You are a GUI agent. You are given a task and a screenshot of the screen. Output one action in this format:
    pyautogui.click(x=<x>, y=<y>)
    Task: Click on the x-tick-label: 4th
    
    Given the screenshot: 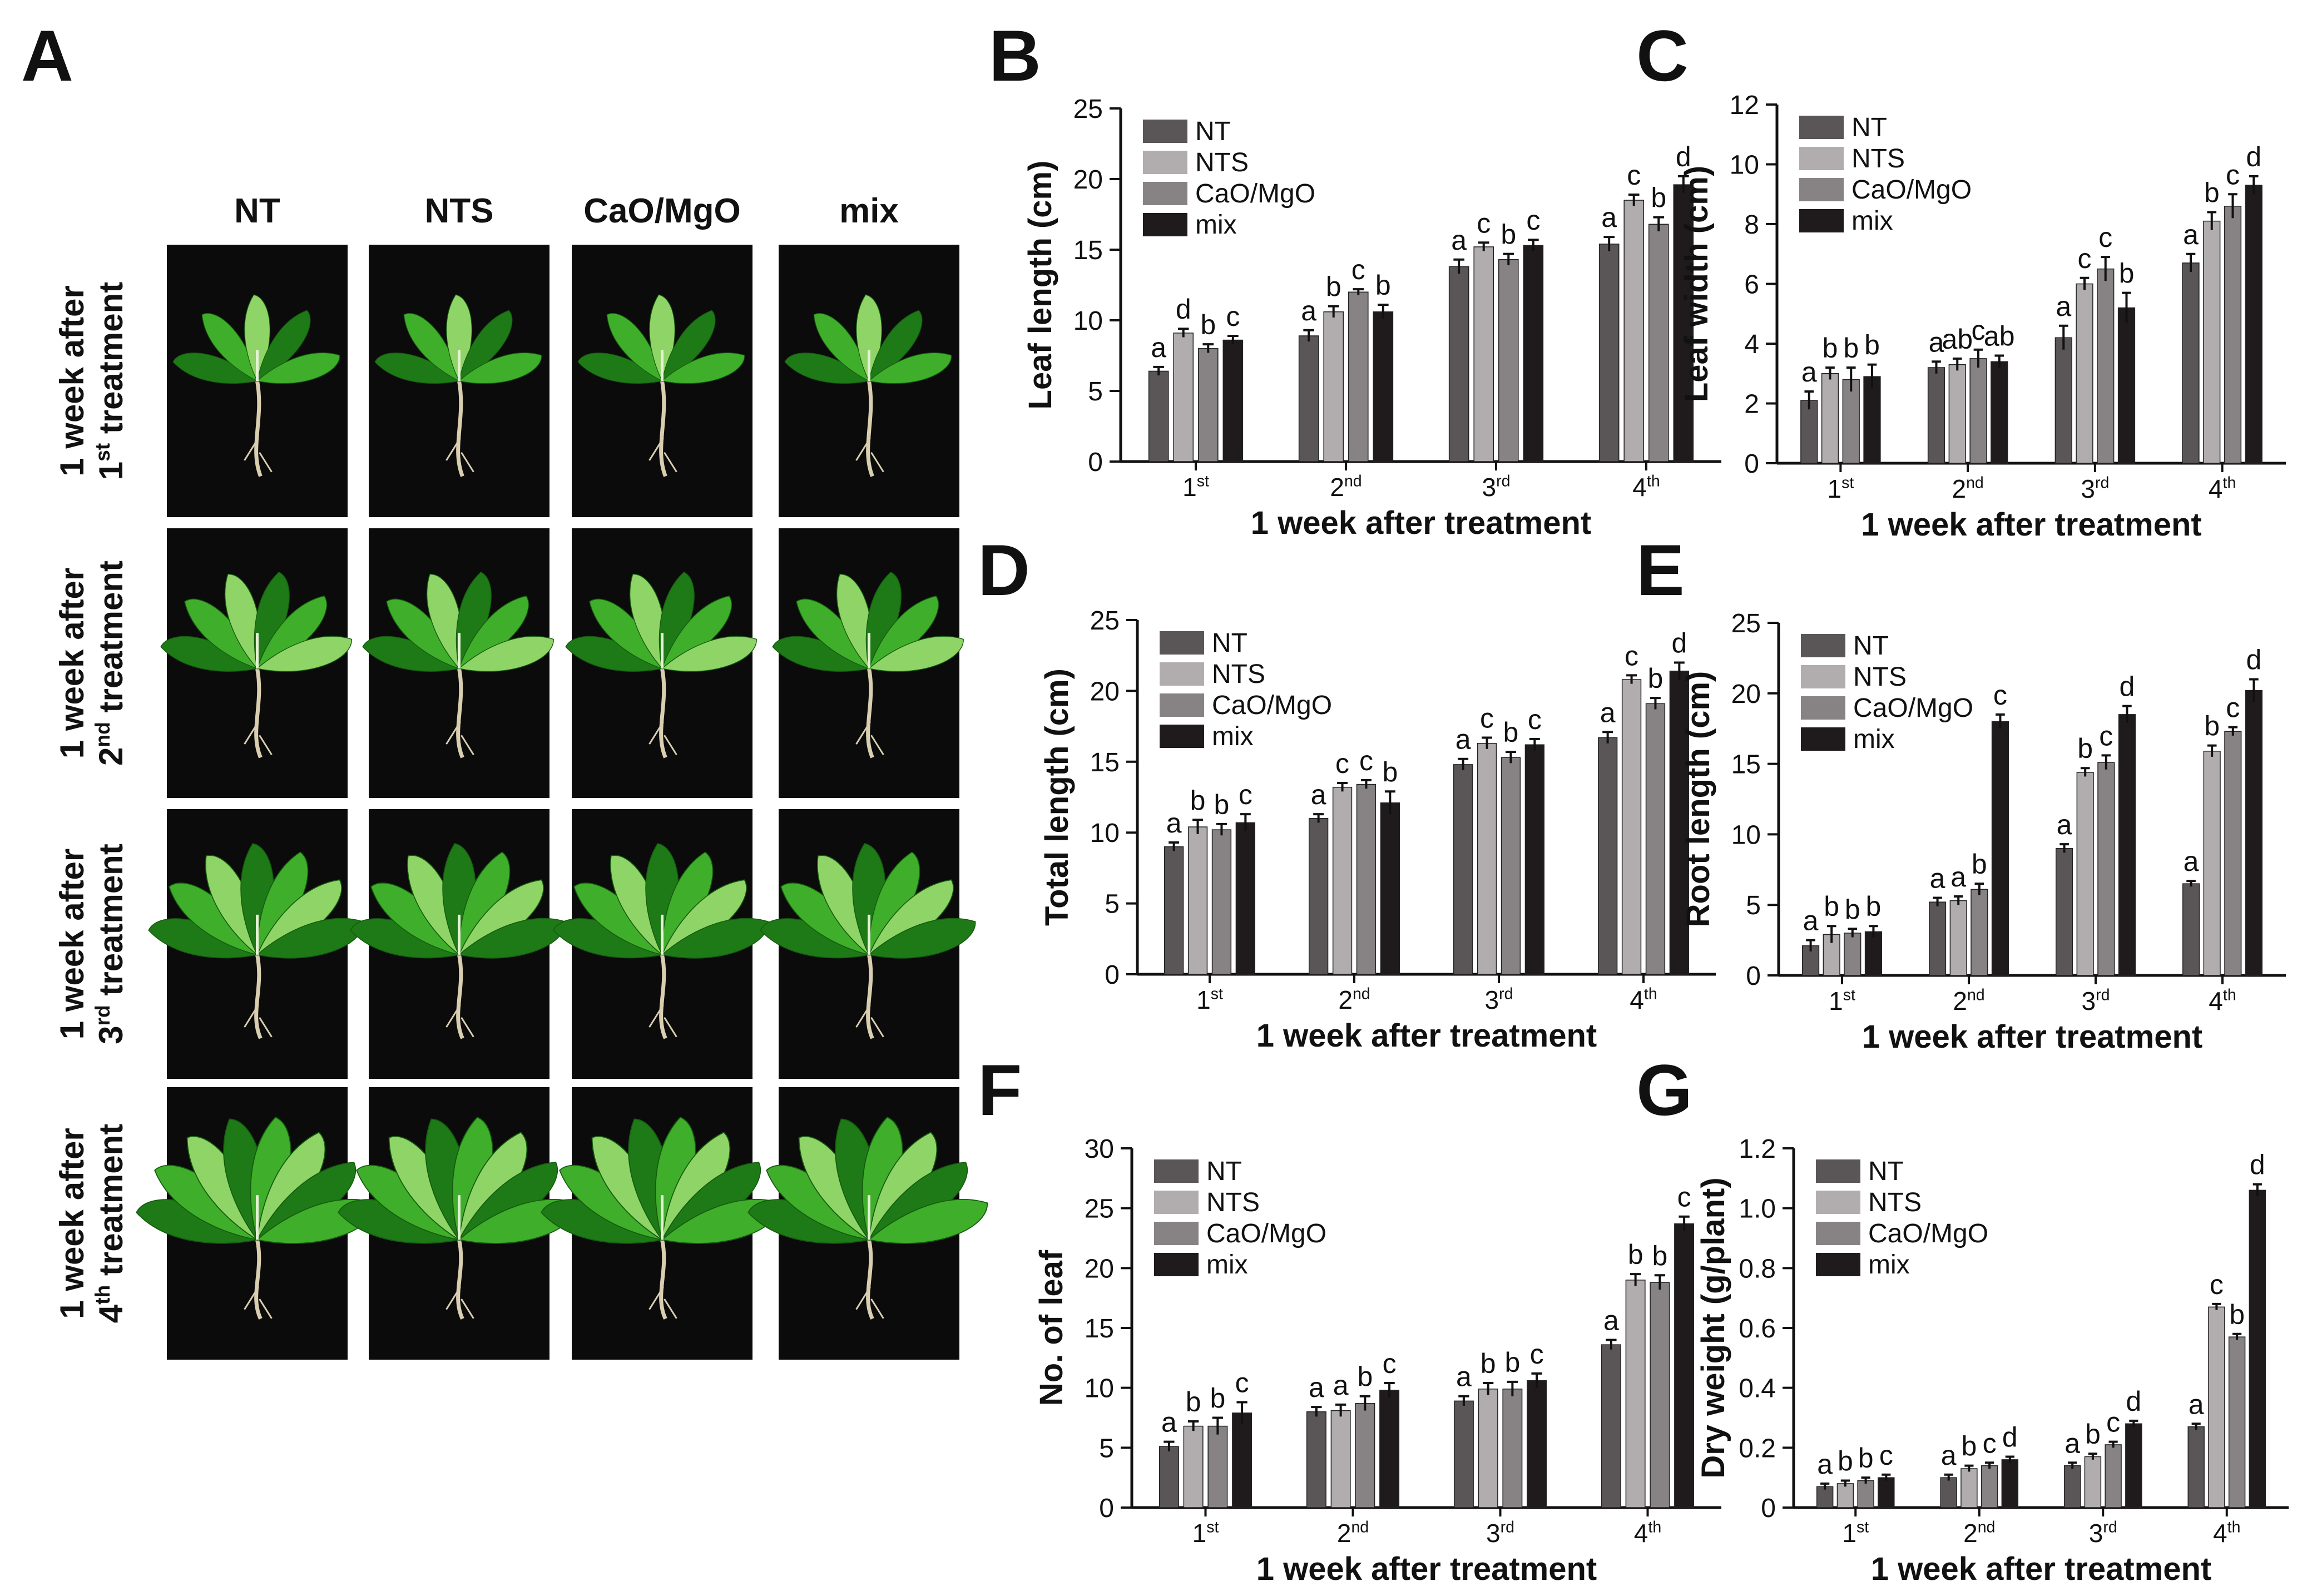 What is the action you would take?
    pyautogui.click(x=2222, y=489)
    